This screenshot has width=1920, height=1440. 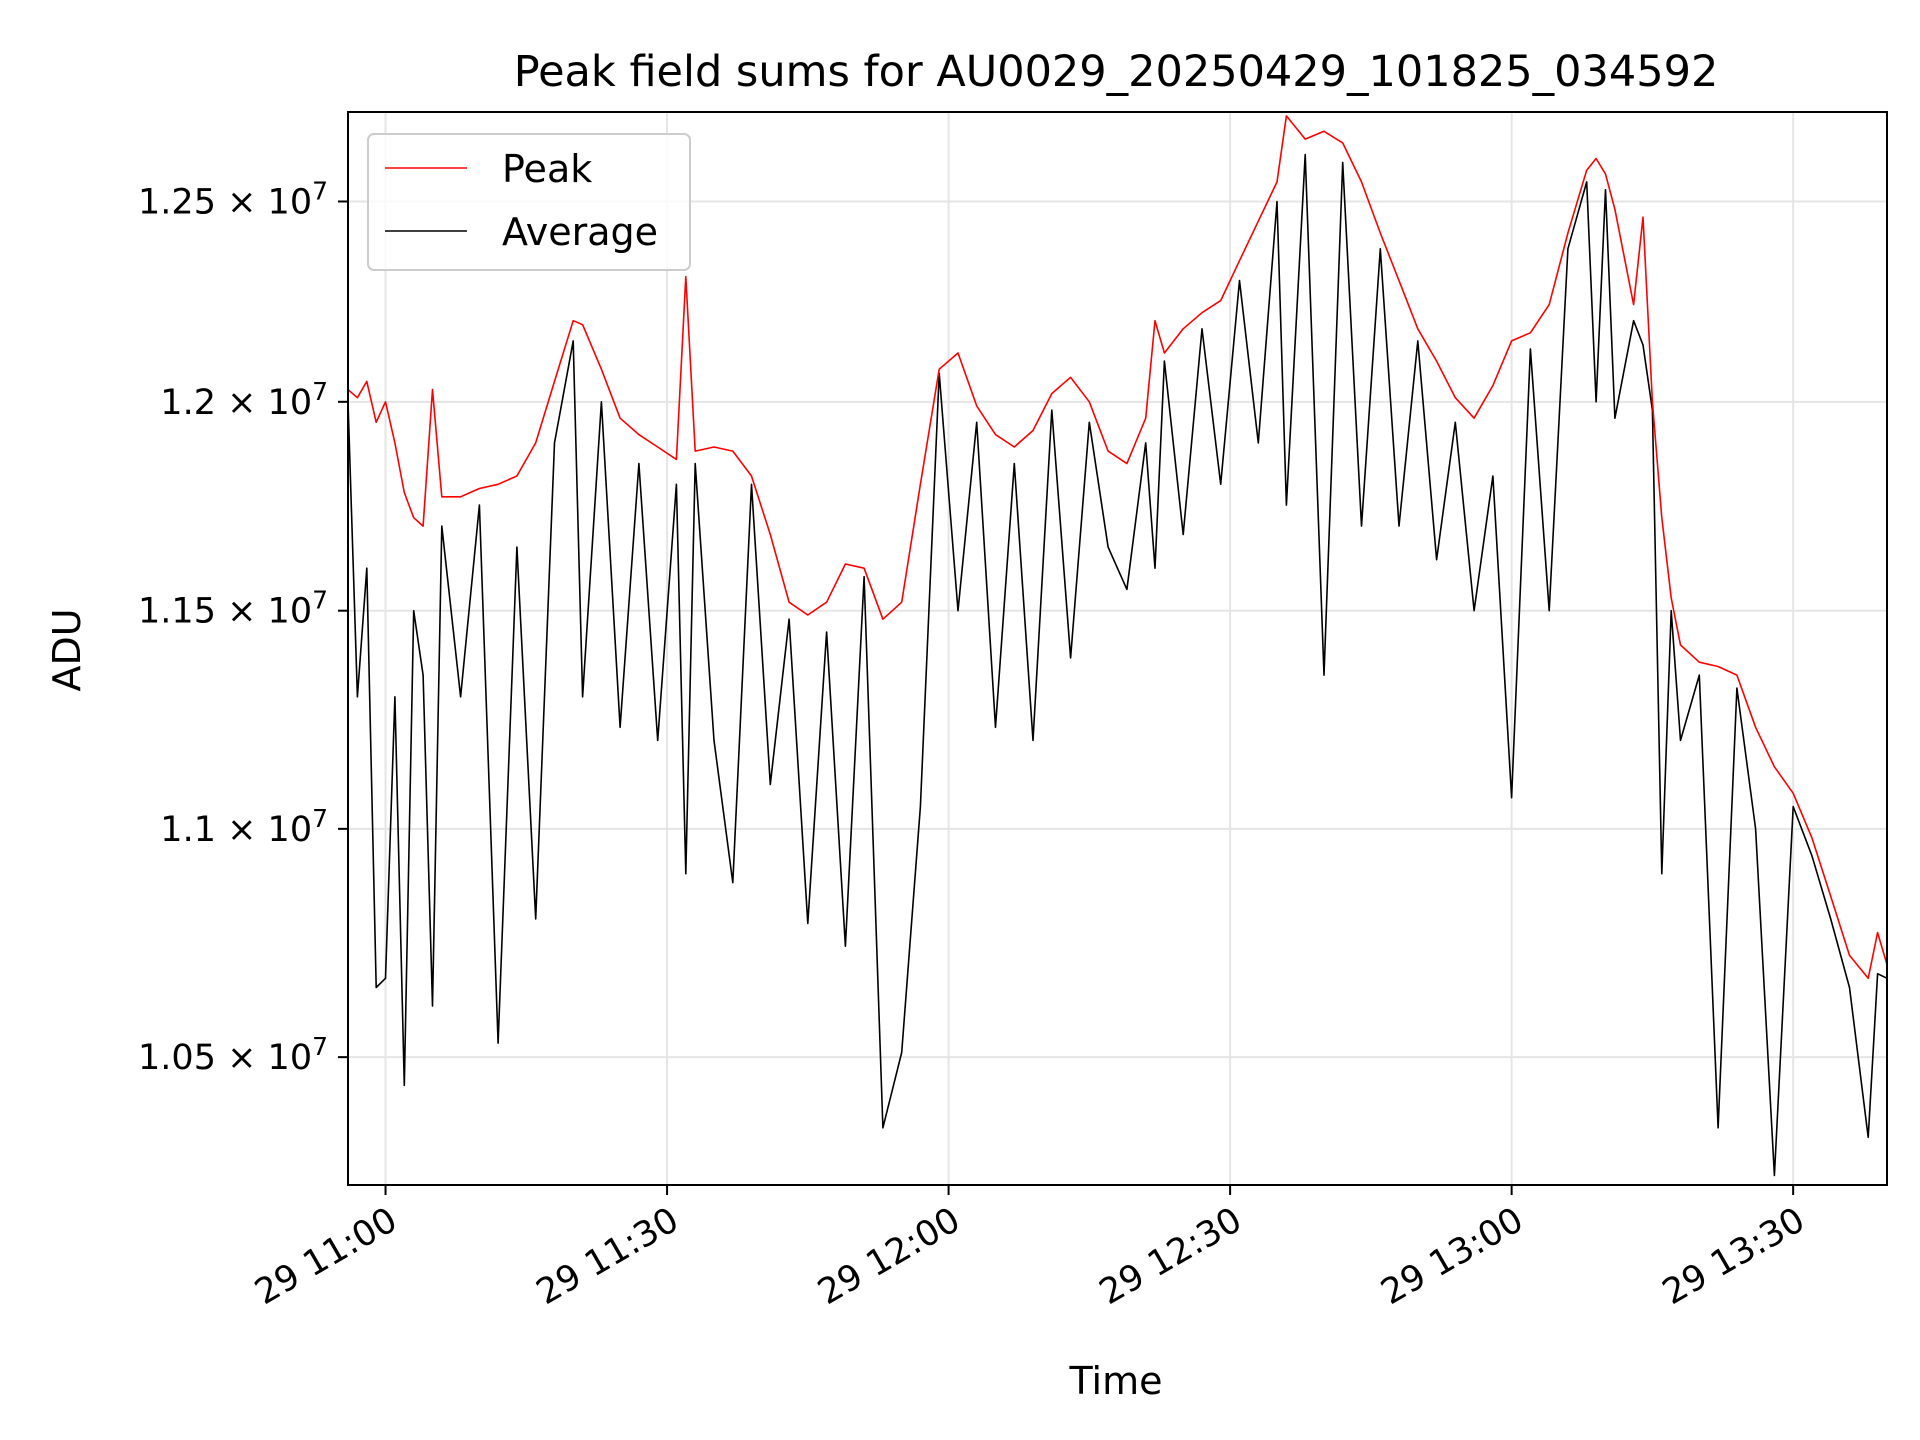 I want to click on legend: Peak Average, so click(x=529, y=202).